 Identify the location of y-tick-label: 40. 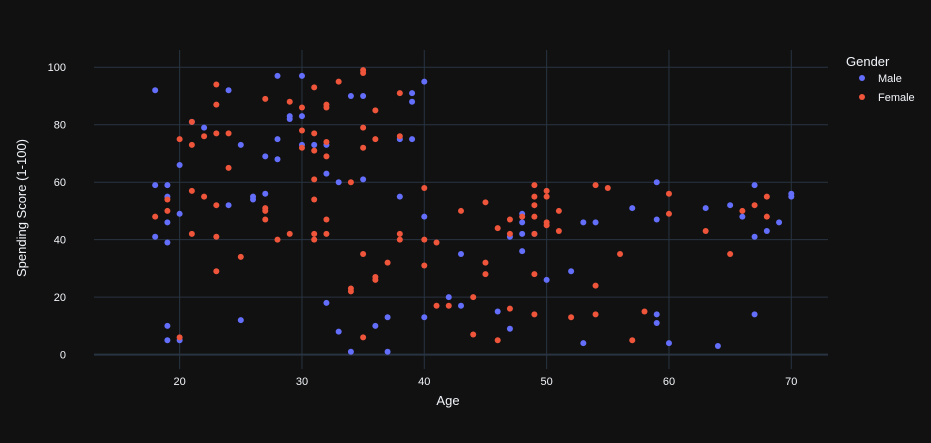
(60, 241).